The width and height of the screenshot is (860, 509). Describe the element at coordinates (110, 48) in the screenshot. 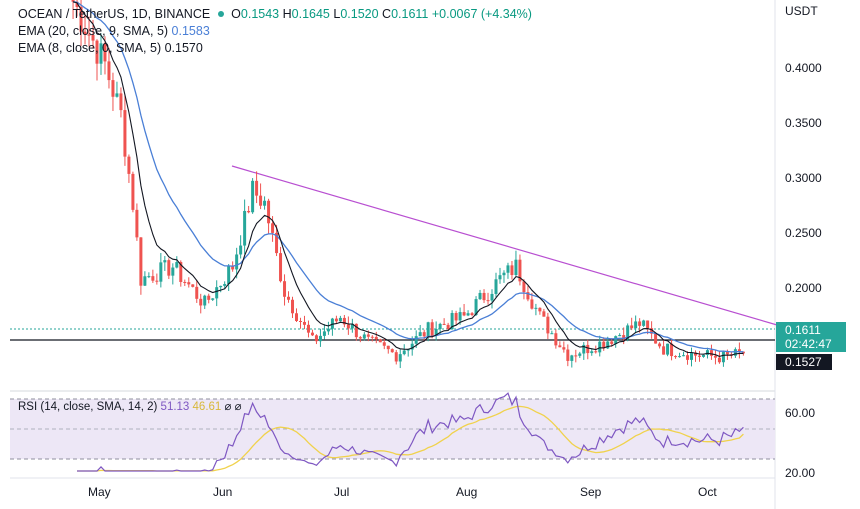

I see `ema8-legend: EMA (8, close, 0, SMA, 5) 0.1570` at that location.